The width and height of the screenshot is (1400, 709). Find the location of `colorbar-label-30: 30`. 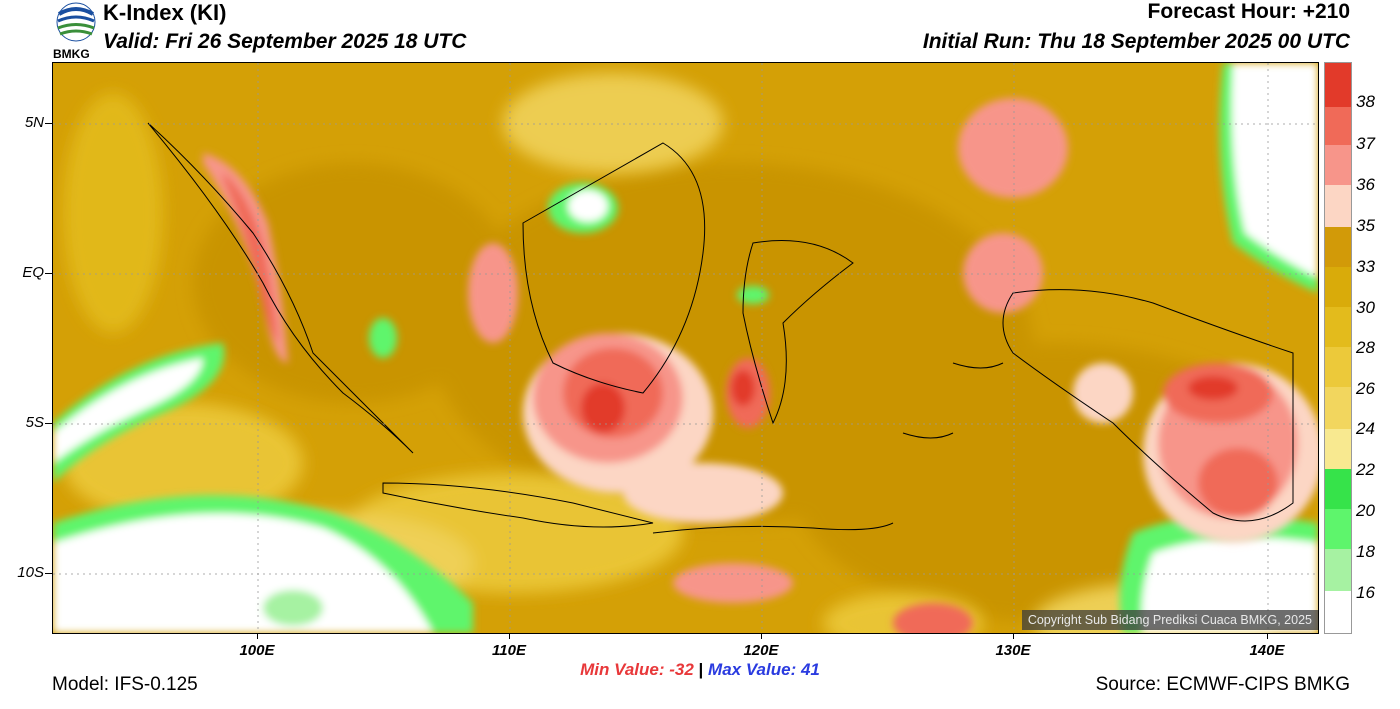

colorbar-label-30: 30 is located at coordinates (1365, 307).